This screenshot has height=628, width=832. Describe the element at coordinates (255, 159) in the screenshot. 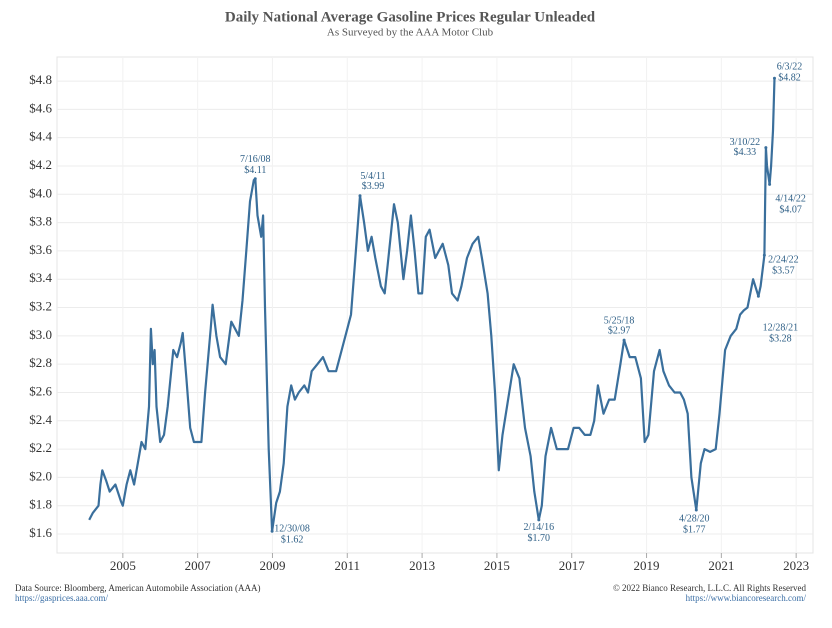

I see `annotation-date: 7/16/08` at that location.